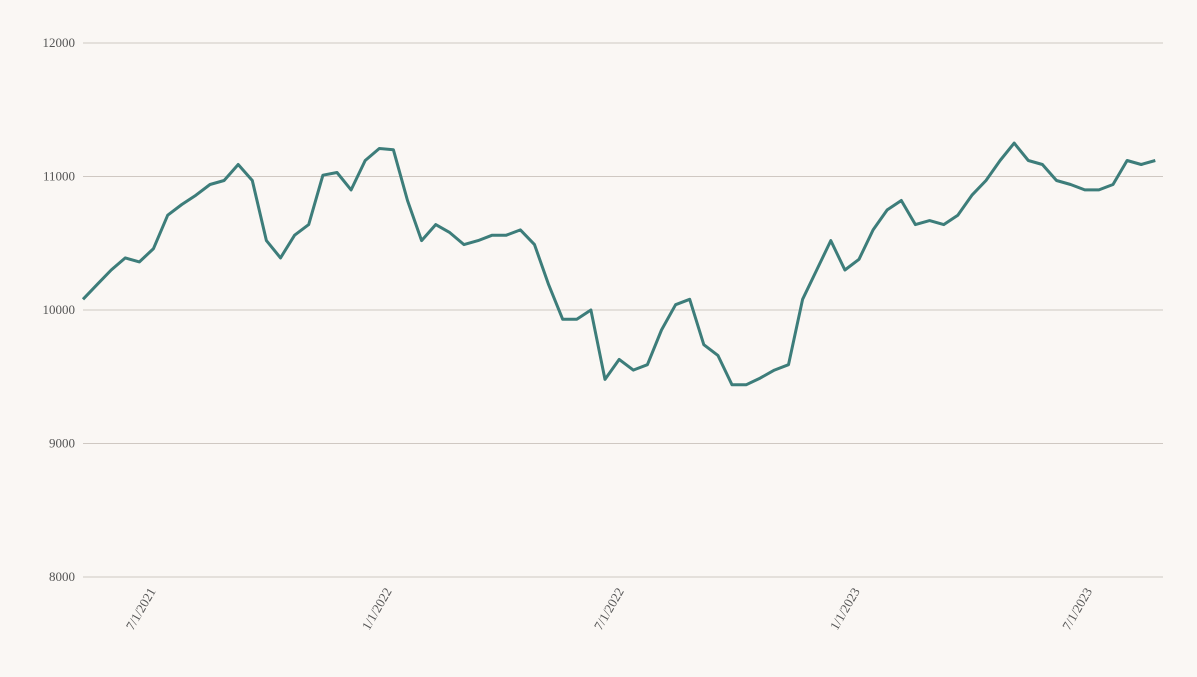 The width and height of the screenshot is (1197, 677). I want to click on y-tick-label: 12000, so click(59, 42).